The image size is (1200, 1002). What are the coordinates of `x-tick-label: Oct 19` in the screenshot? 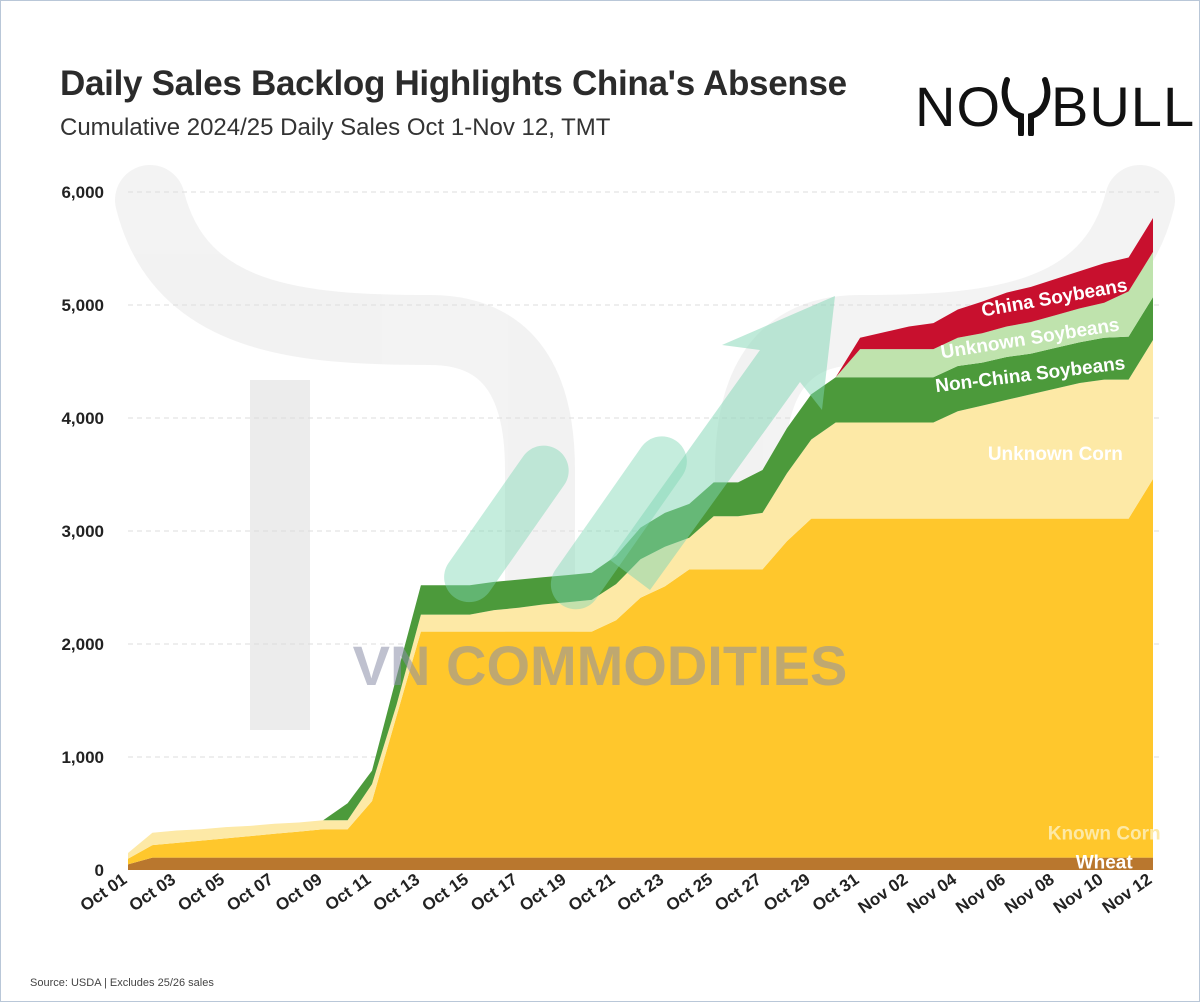 It's located at (542, 892).